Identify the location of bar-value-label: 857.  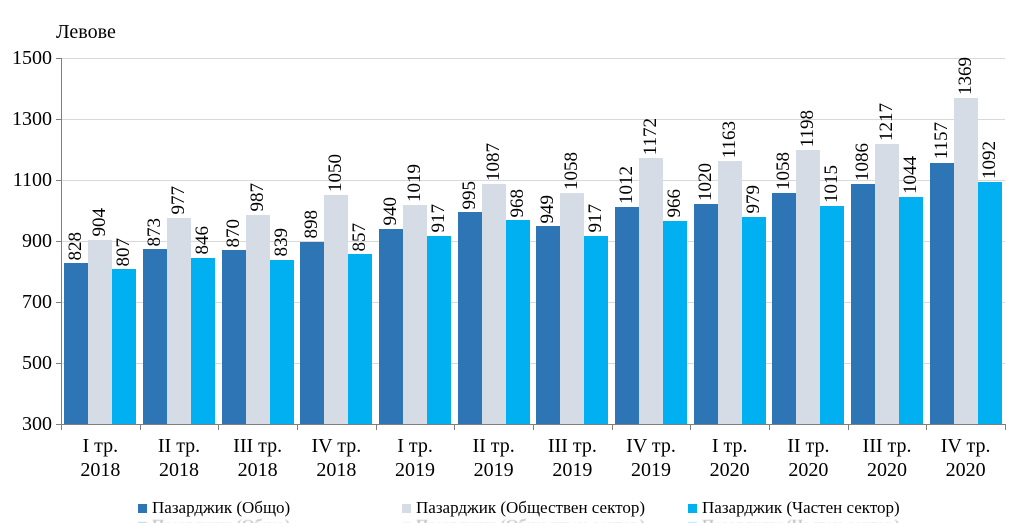
(360, 237).